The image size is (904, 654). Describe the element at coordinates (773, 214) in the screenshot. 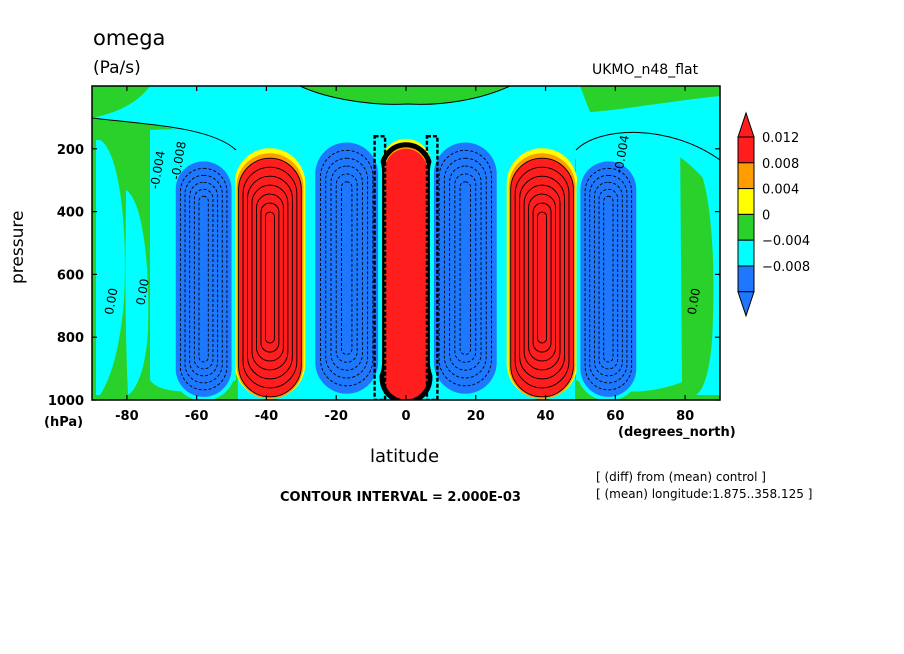

I see `colorbar: 0.012 0.008 0.004 0 −0.004 −0.008` at that location.